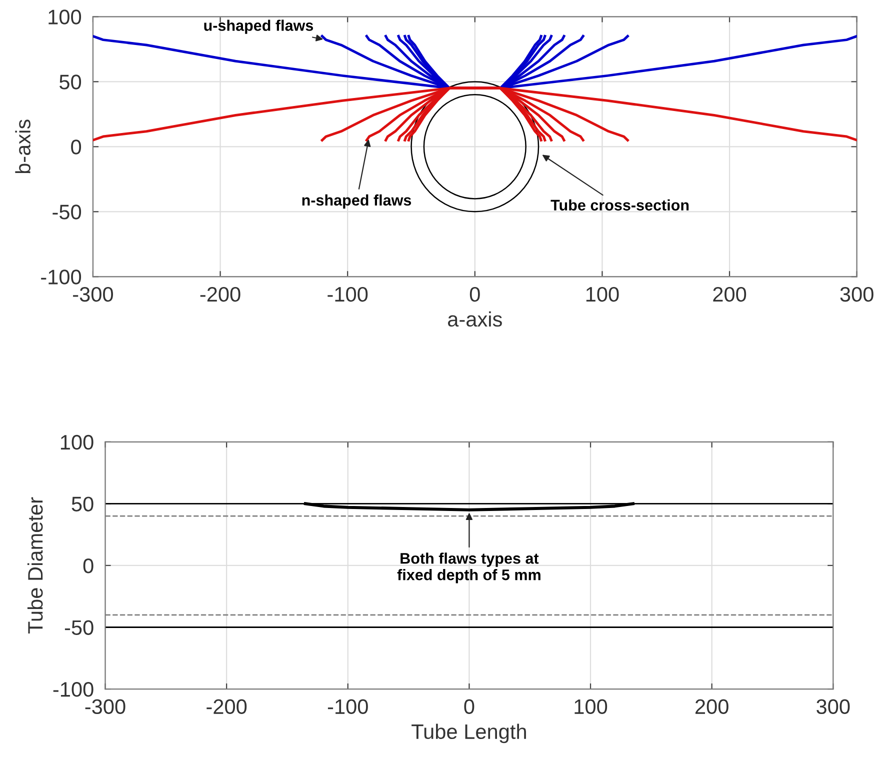  I want to click on annotation: n-shaped flaws, so click(357, 201).